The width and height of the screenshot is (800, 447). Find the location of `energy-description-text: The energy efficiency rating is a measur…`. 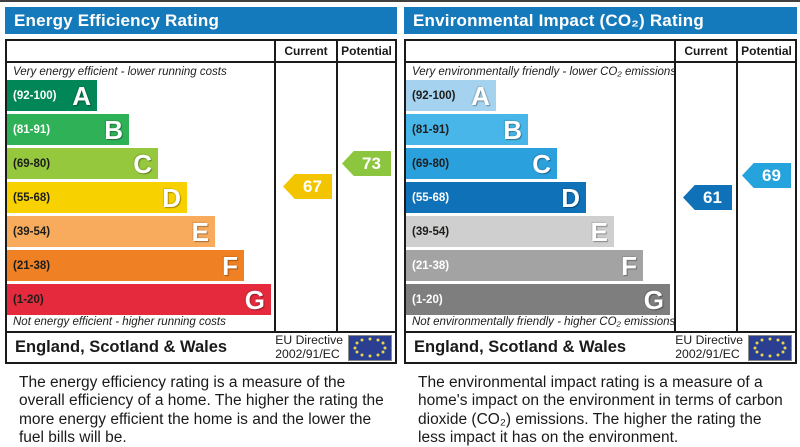

energy-description-text: The energy efficiency rating is a measur… is located at coordinates (201, 410).